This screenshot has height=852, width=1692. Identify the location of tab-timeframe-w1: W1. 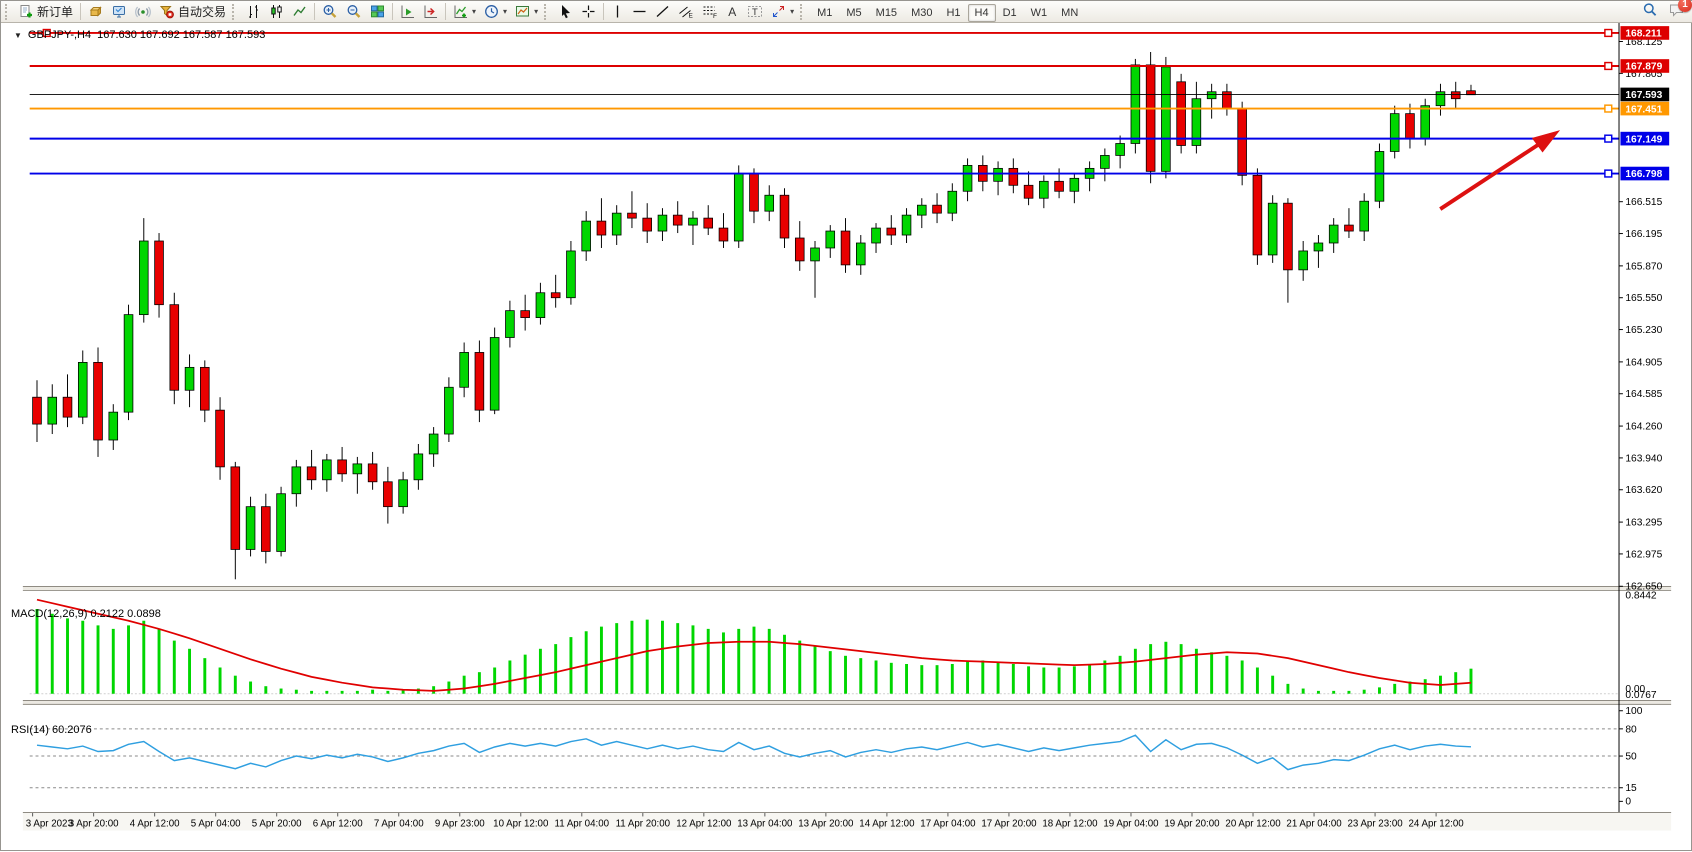
(1039, 12).